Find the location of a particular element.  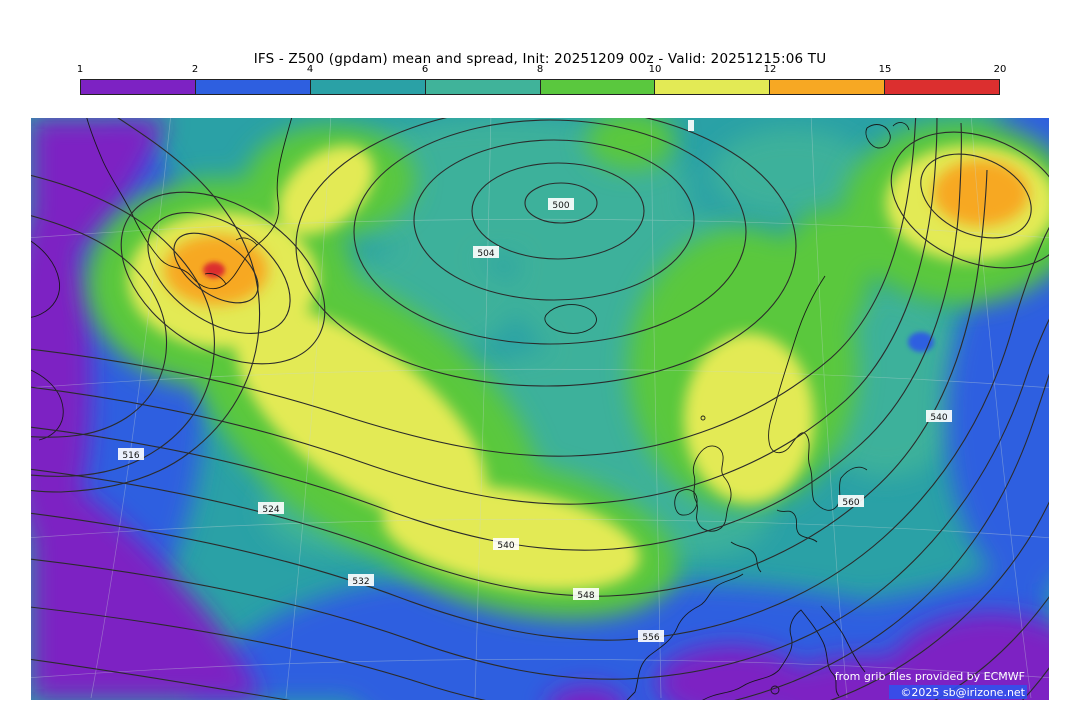

colorbar-segments is located at coordinates (540, 87).